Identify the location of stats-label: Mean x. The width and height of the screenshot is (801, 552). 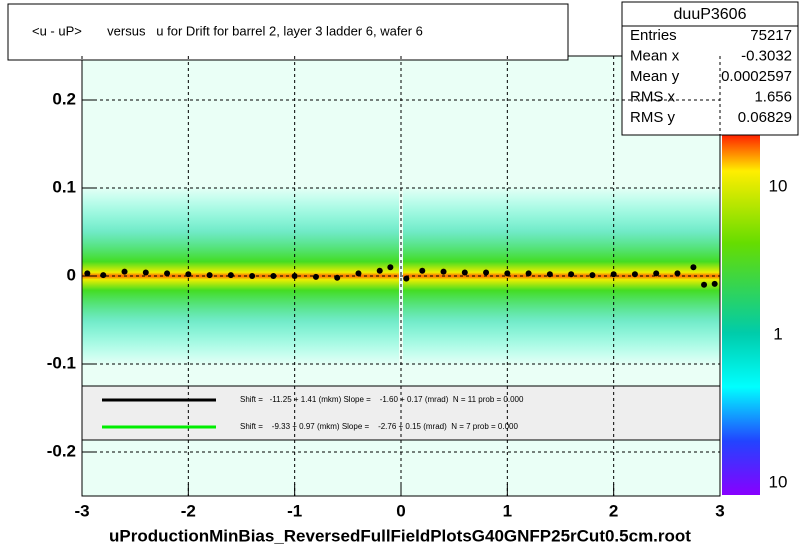
(655, 55).